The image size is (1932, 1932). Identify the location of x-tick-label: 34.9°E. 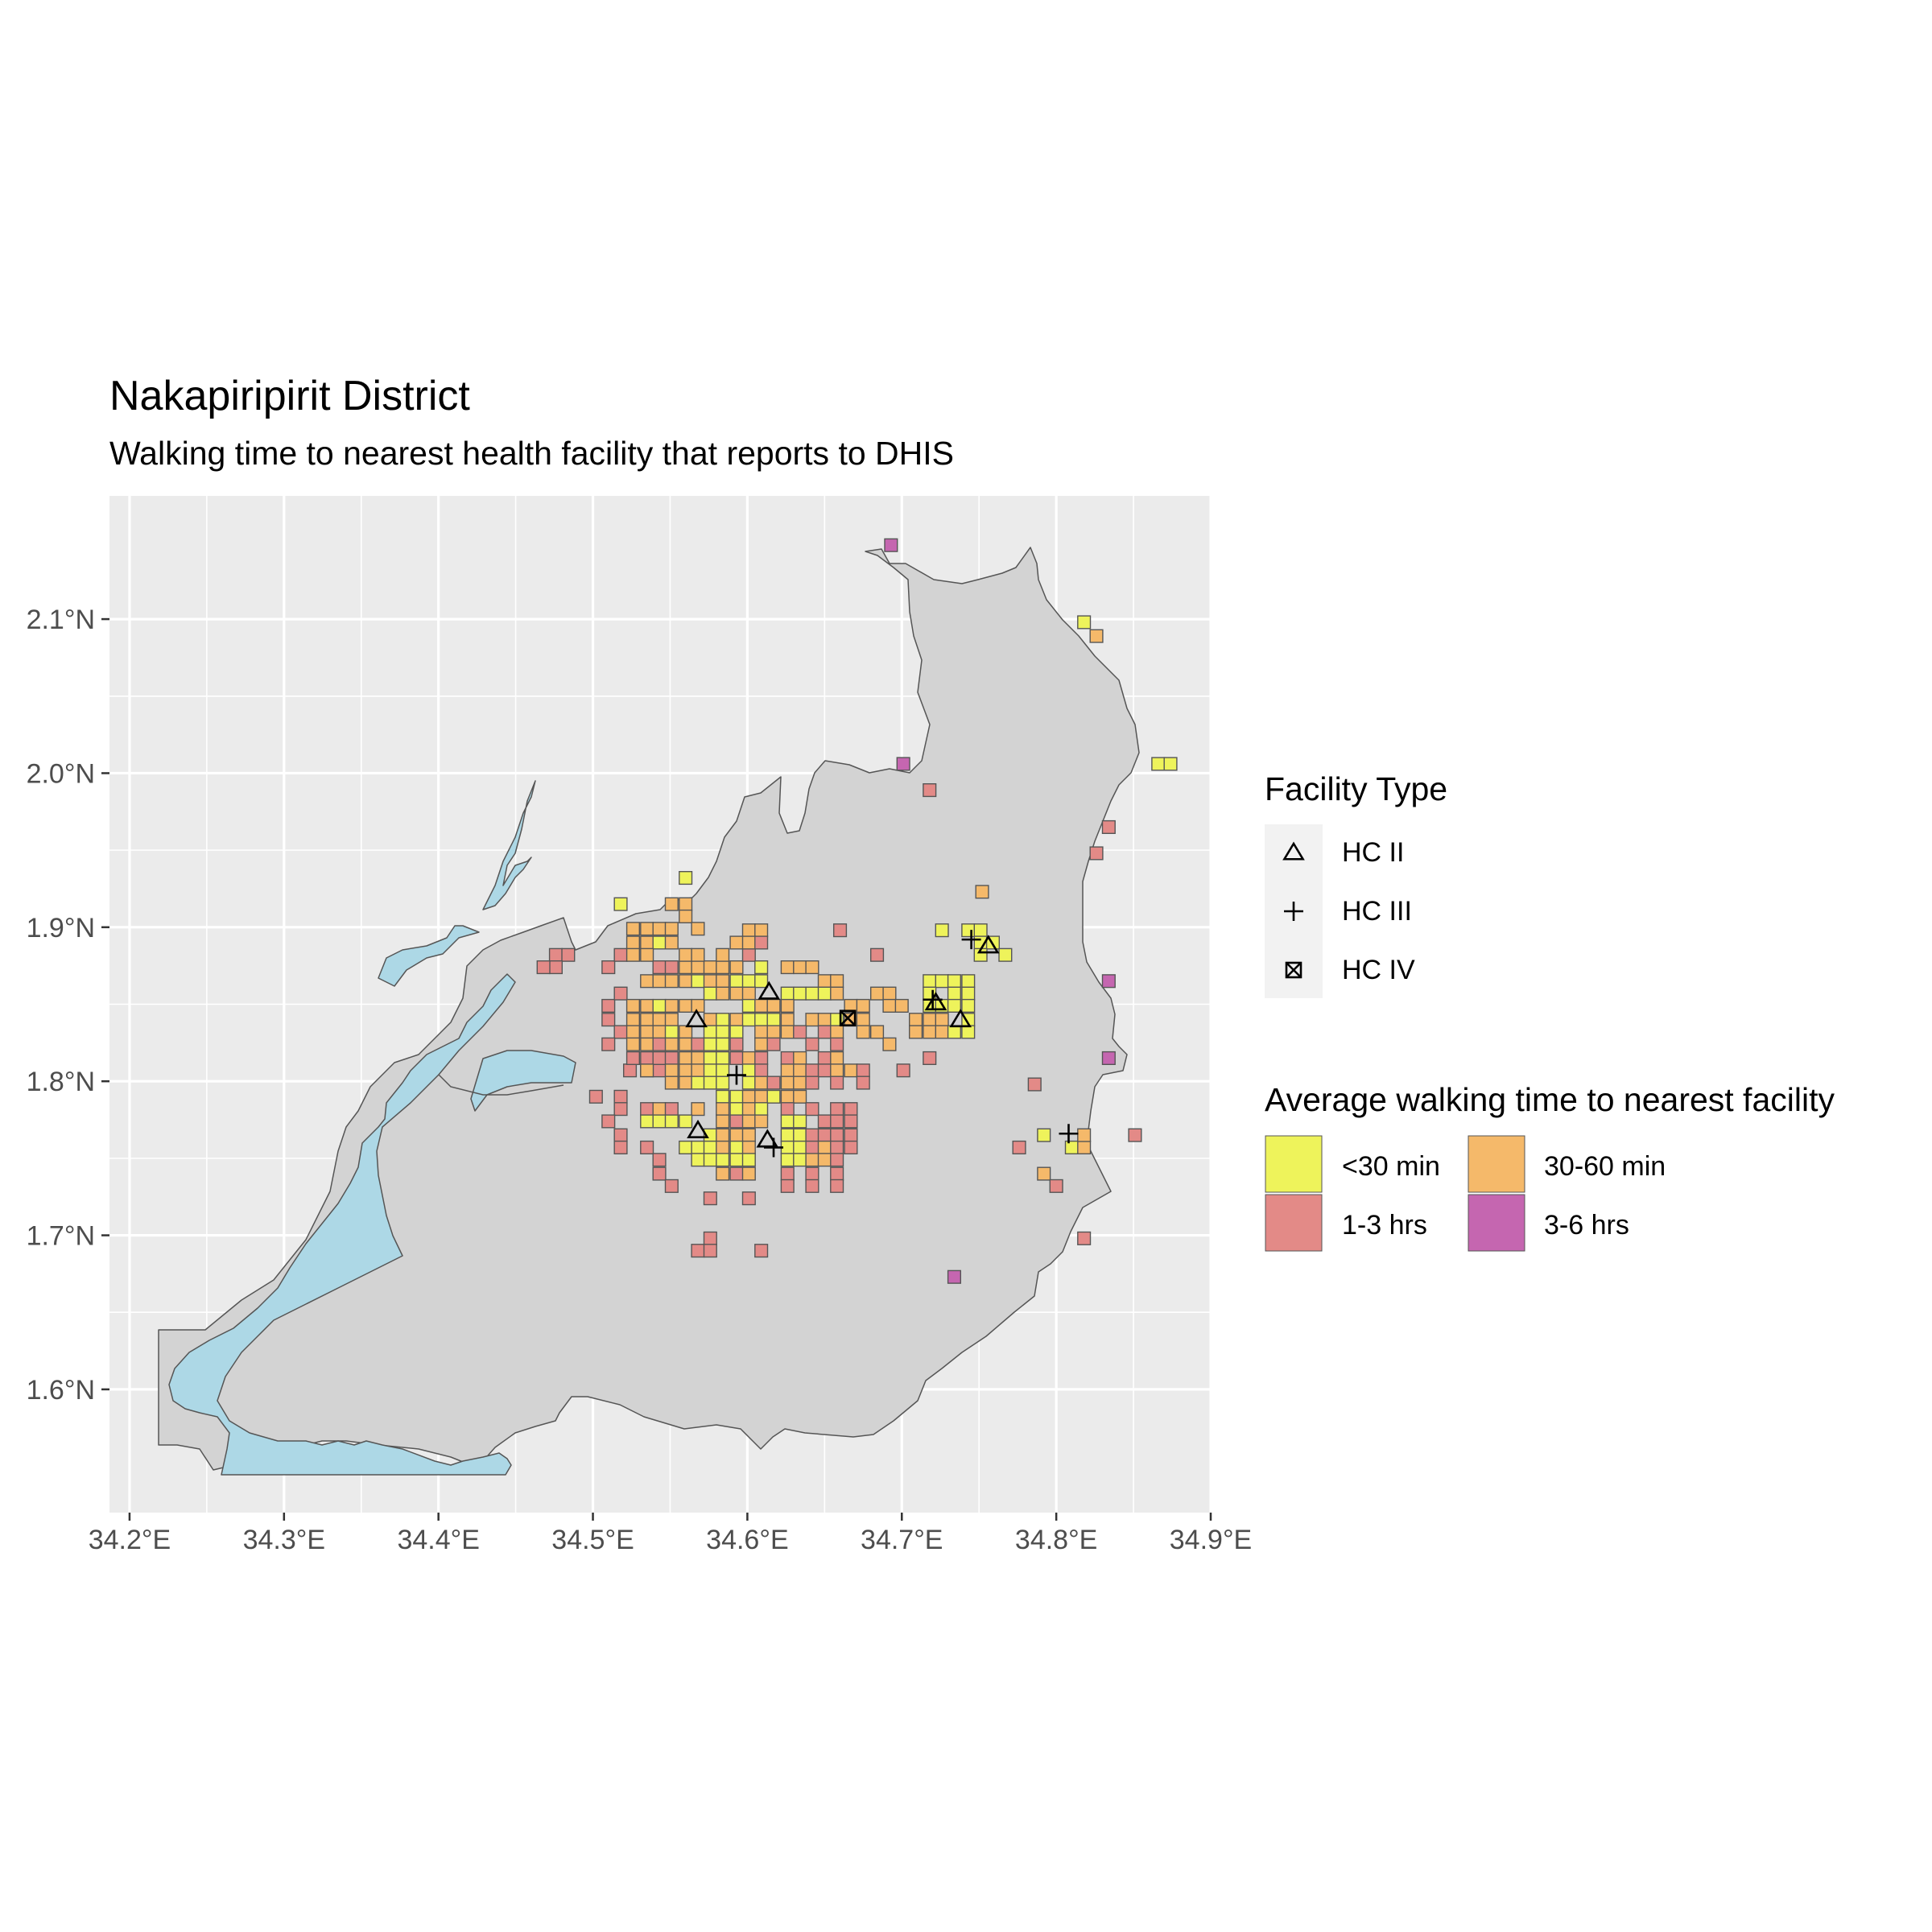
(1211, 1540).